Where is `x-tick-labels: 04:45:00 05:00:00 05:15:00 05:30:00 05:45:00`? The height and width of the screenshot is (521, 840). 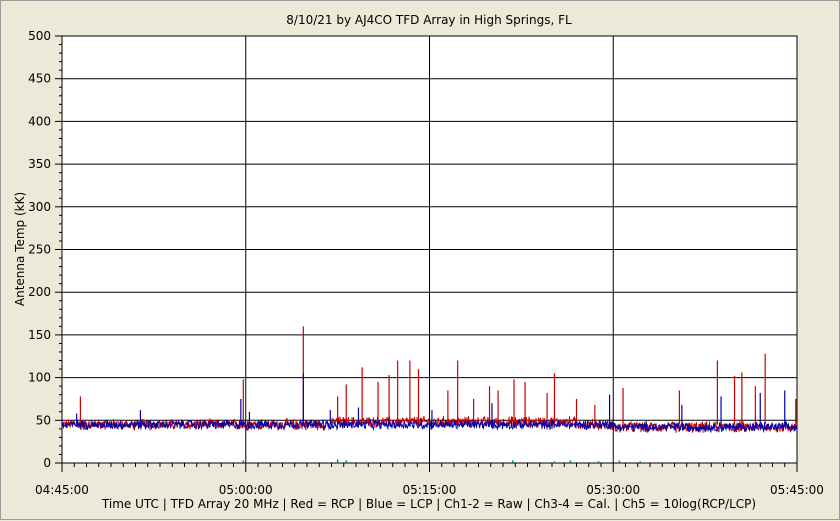 x-tick-labels: 04:45:00 05:00:00 05:15:00 05:30:00 05:45:00 is located at coordinates (429, 490).